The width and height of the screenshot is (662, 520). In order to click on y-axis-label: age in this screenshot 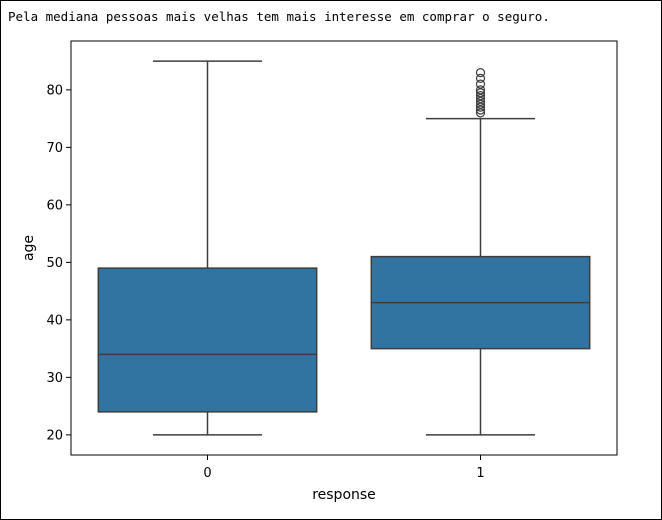, I will do `click(29, 248)`.